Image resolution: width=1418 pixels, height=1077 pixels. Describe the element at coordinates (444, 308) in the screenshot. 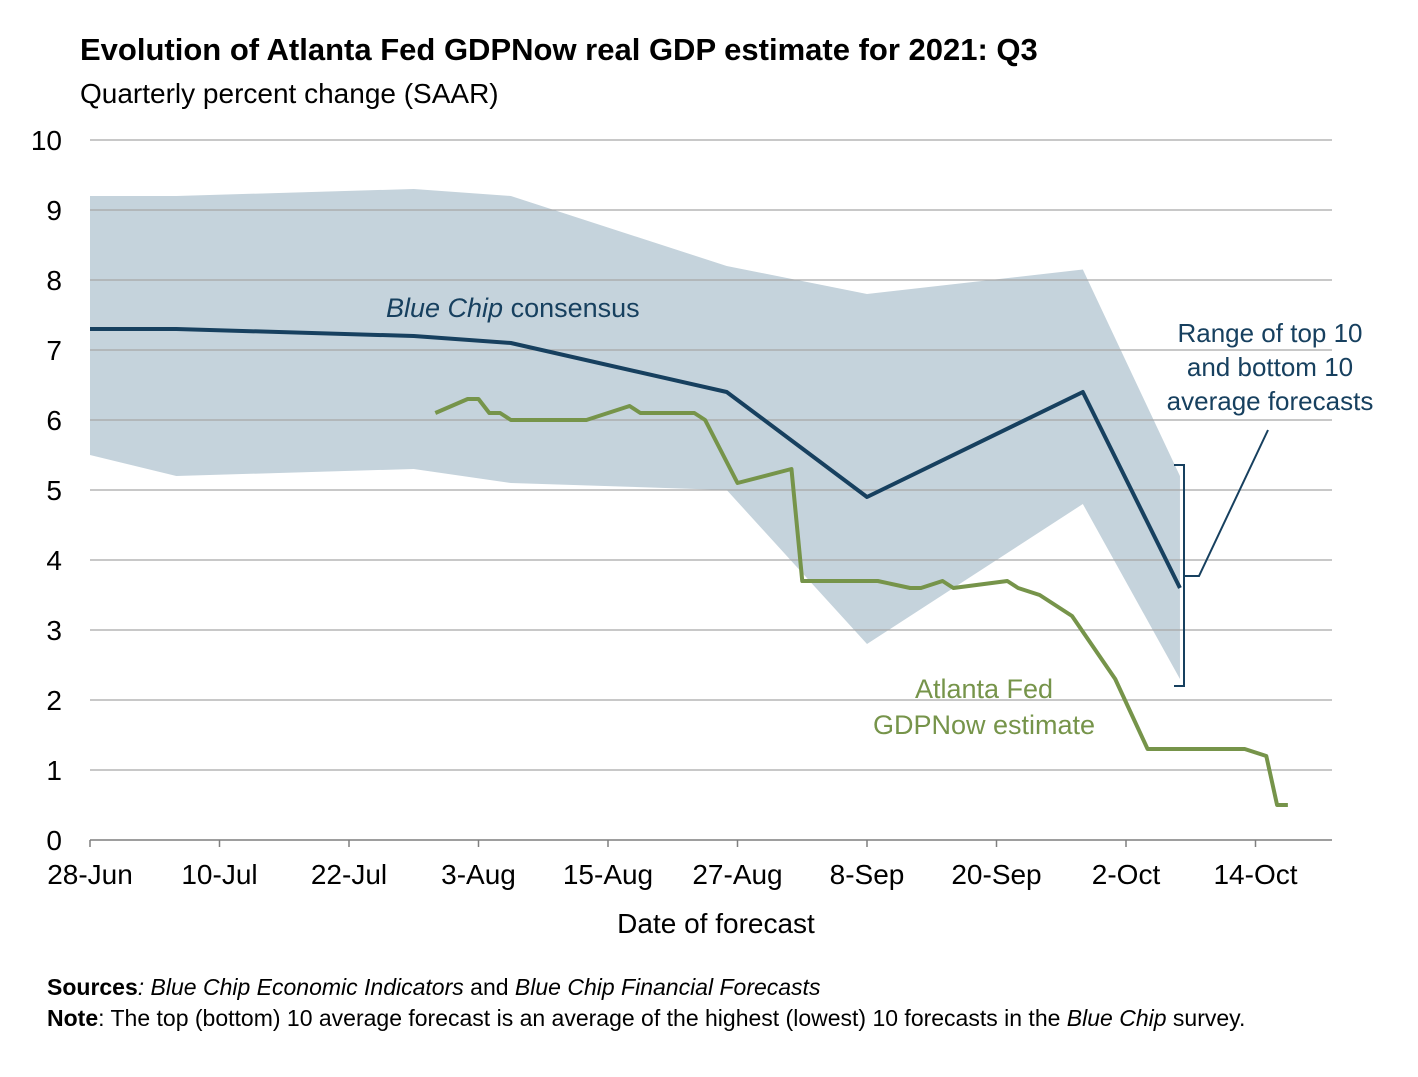

I see `bluechip-label-italic: Blue Chip` at that location.